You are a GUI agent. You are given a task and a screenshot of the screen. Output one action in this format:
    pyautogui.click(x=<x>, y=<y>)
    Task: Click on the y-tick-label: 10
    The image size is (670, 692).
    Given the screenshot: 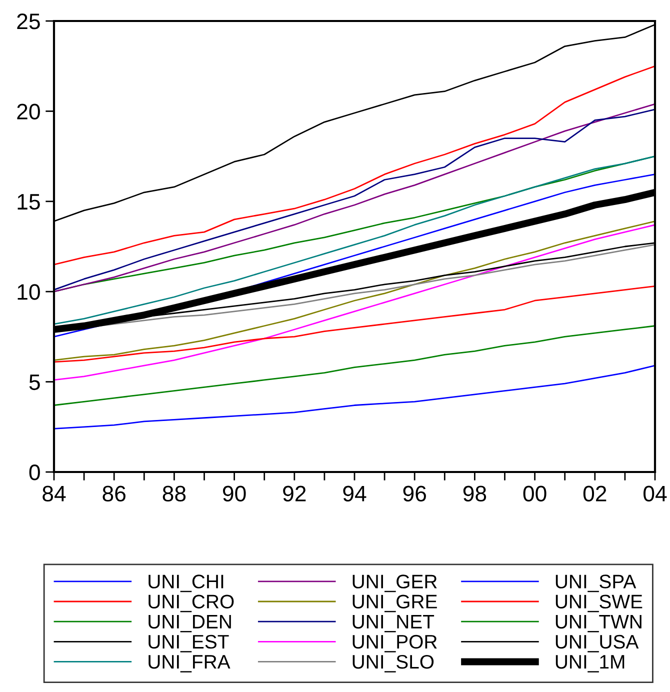 What is the action you would take?
    pyautogui.click(x=29, y=292)
    